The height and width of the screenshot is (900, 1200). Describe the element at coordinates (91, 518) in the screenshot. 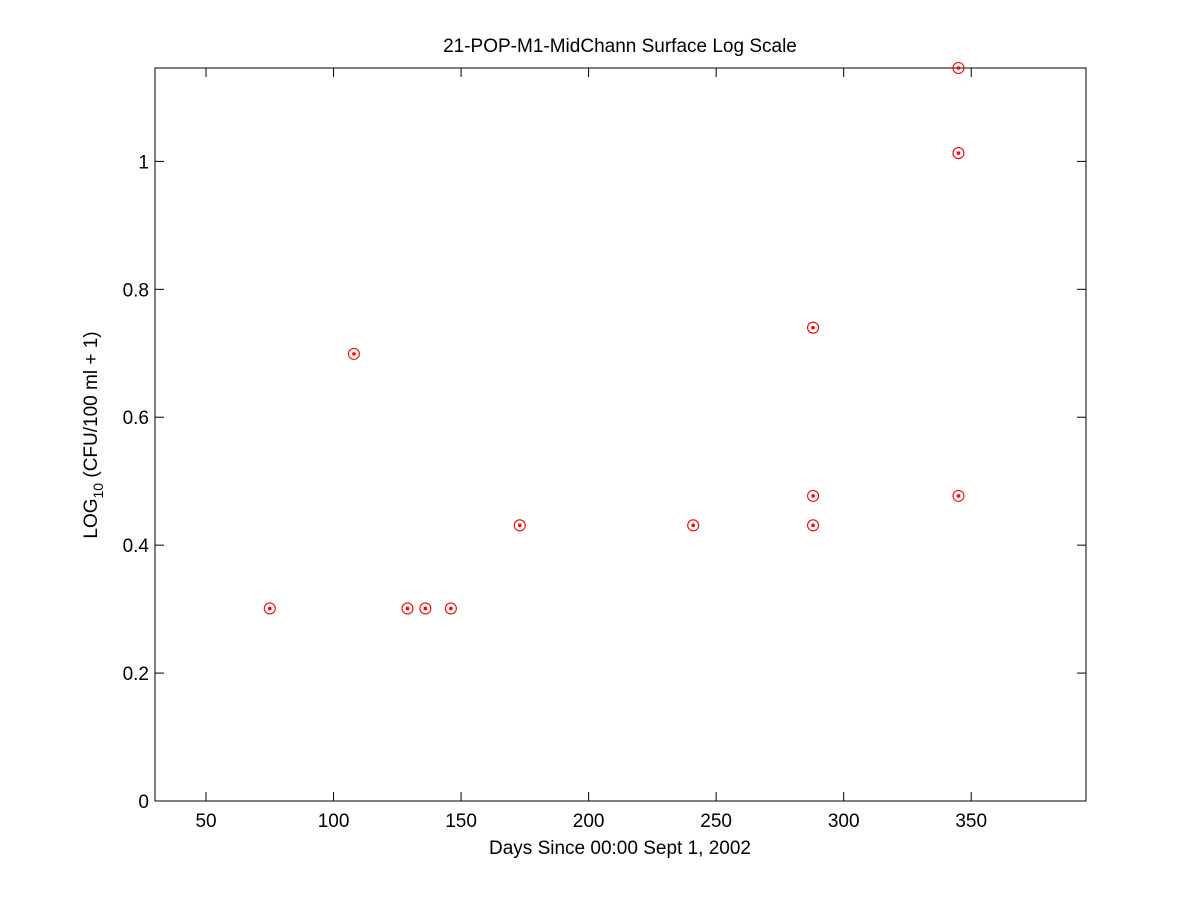

I see `y-axis-label-prefix: LOG` at that location.